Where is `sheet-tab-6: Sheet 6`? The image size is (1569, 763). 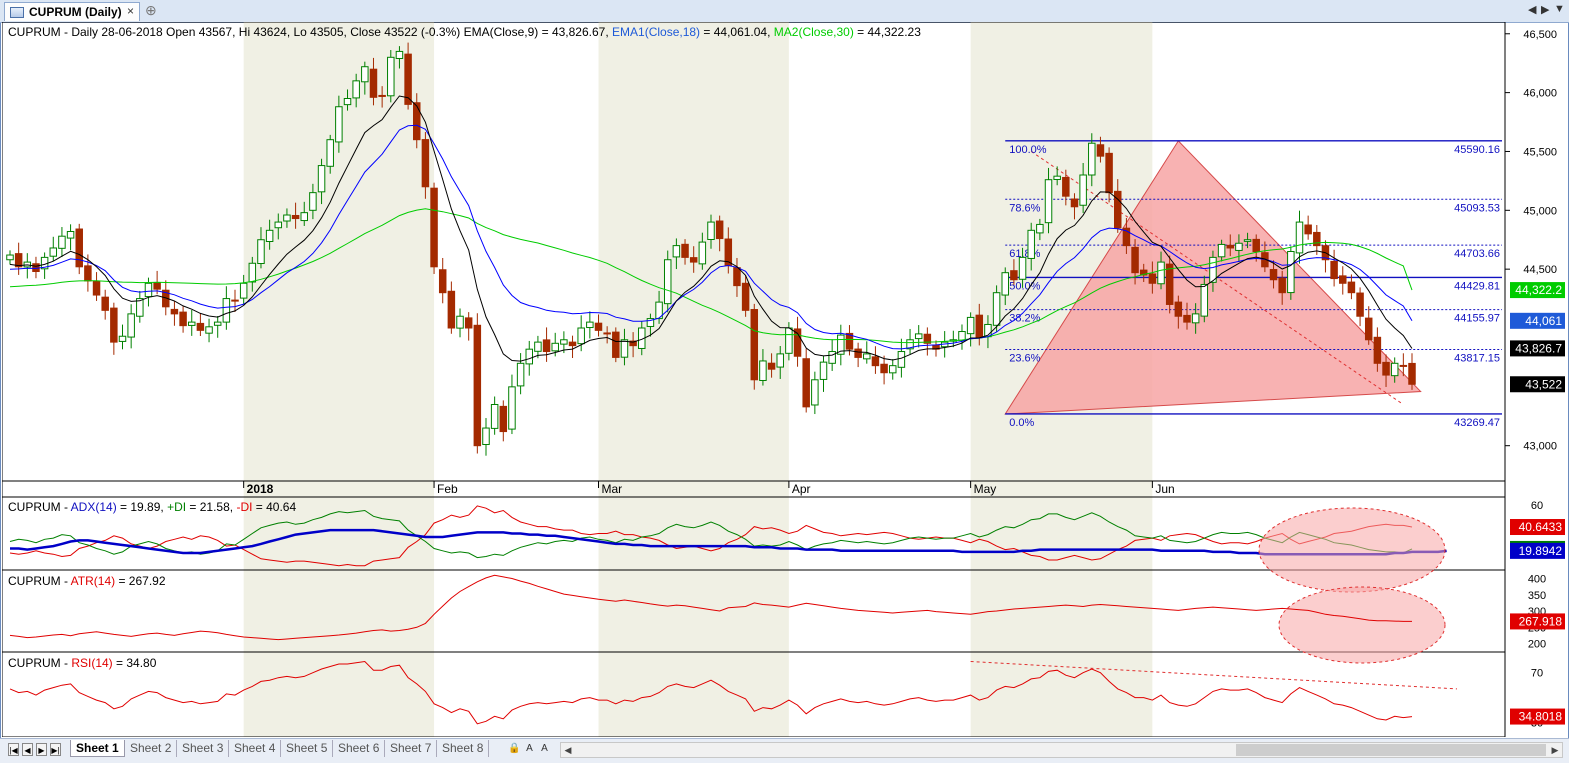 sheet-tab-6: Sheet 6 is located at coordinates (359, 748).